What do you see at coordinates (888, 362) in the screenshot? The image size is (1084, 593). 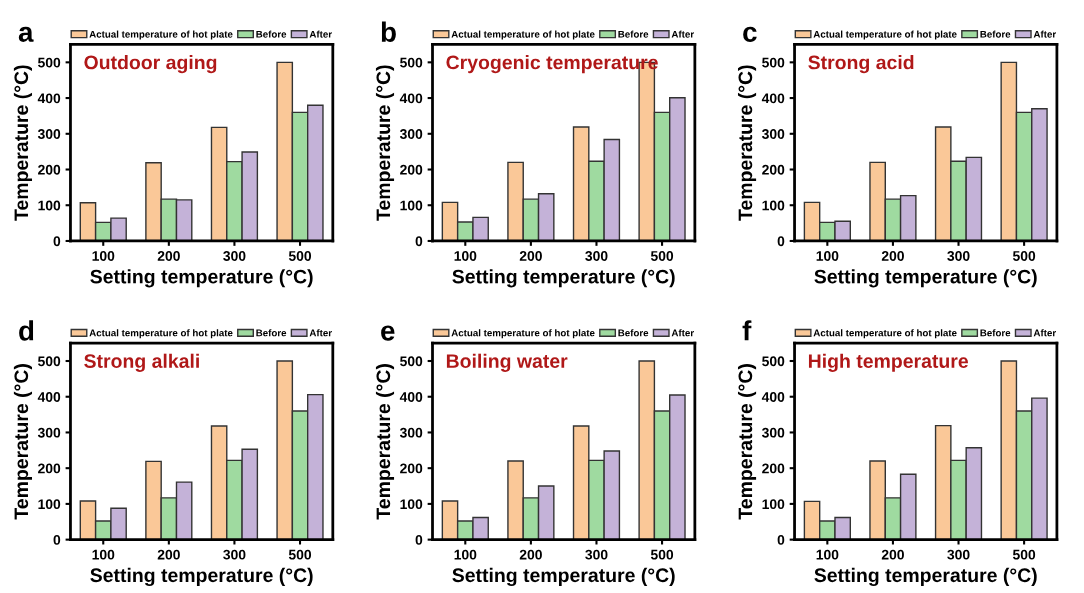 I see `annotation: High temperature` at bounding box center [888, 362].